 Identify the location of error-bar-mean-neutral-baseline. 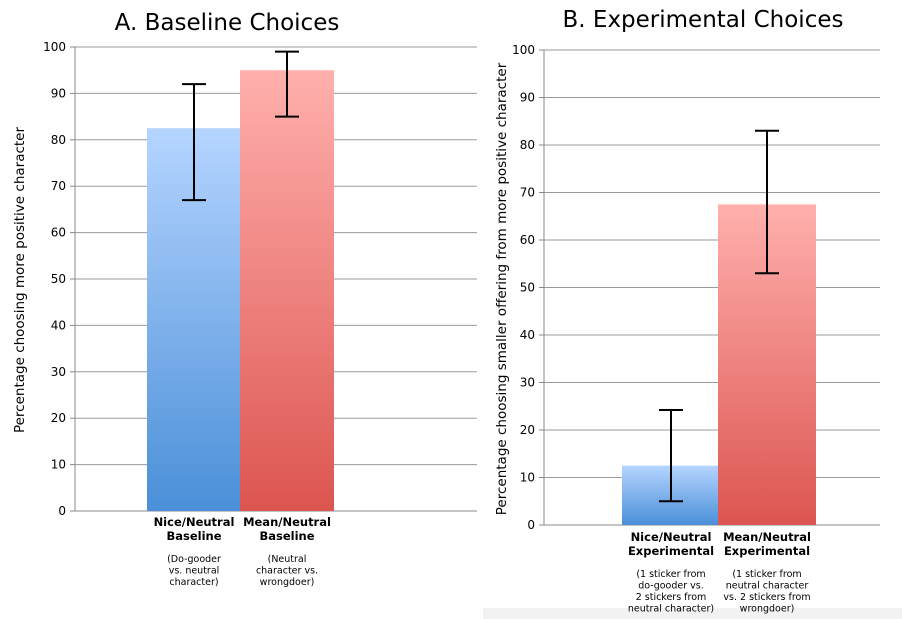
(287, 84).